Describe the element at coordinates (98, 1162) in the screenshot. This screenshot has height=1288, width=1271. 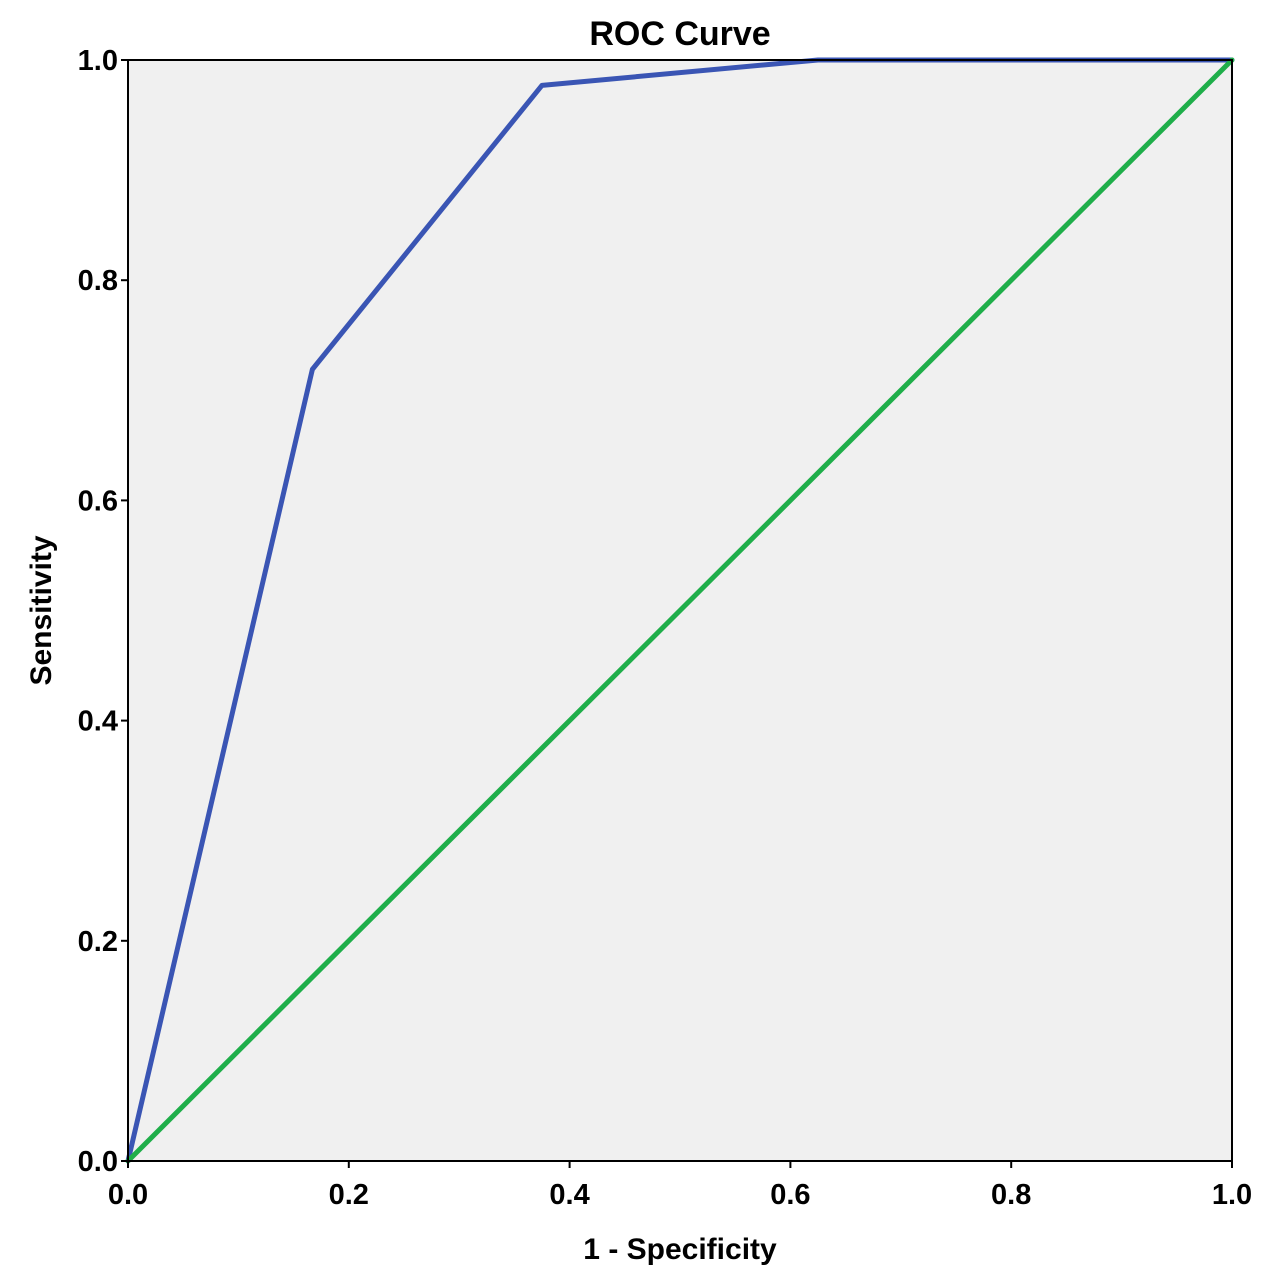
I see `y-tick-label: 0.0` at that location.